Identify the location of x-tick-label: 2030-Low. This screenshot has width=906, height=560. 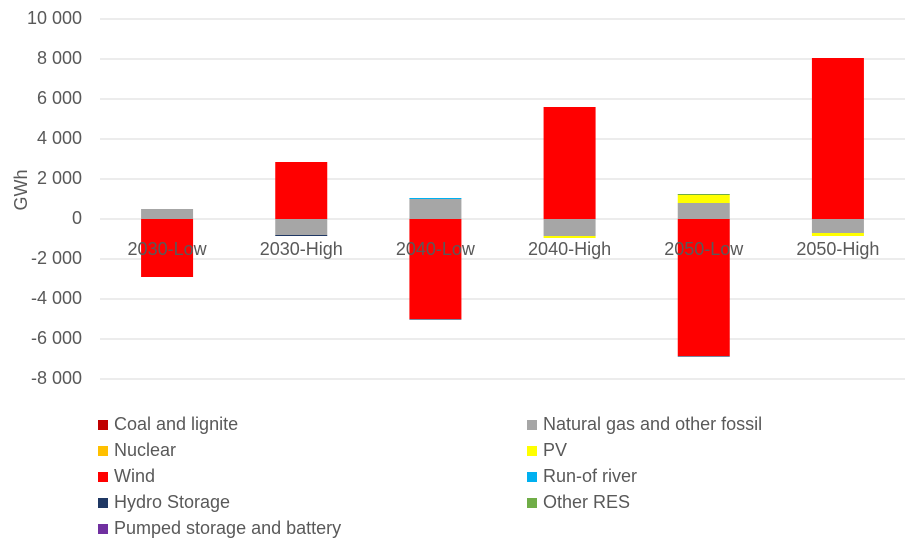
(168, 249).